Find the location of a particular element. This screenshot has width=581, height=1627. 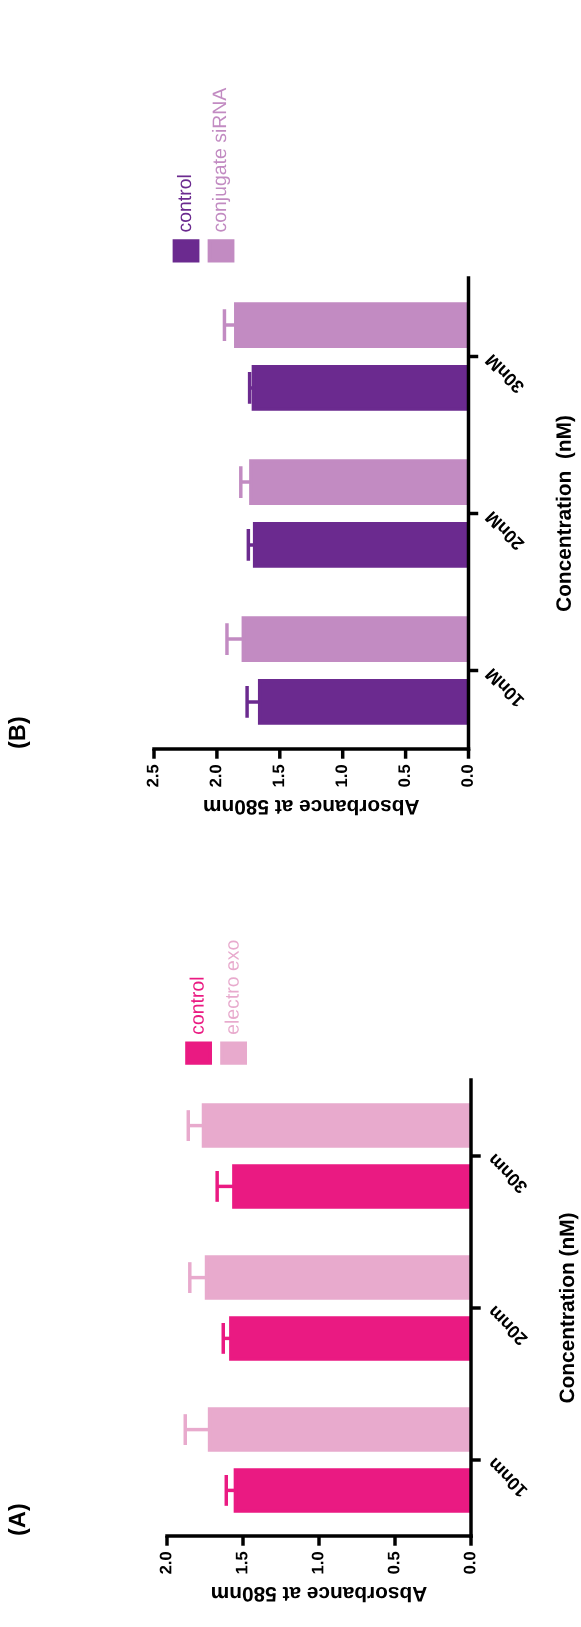

text: conjugate siRNA is located at coordinates (221, 159).